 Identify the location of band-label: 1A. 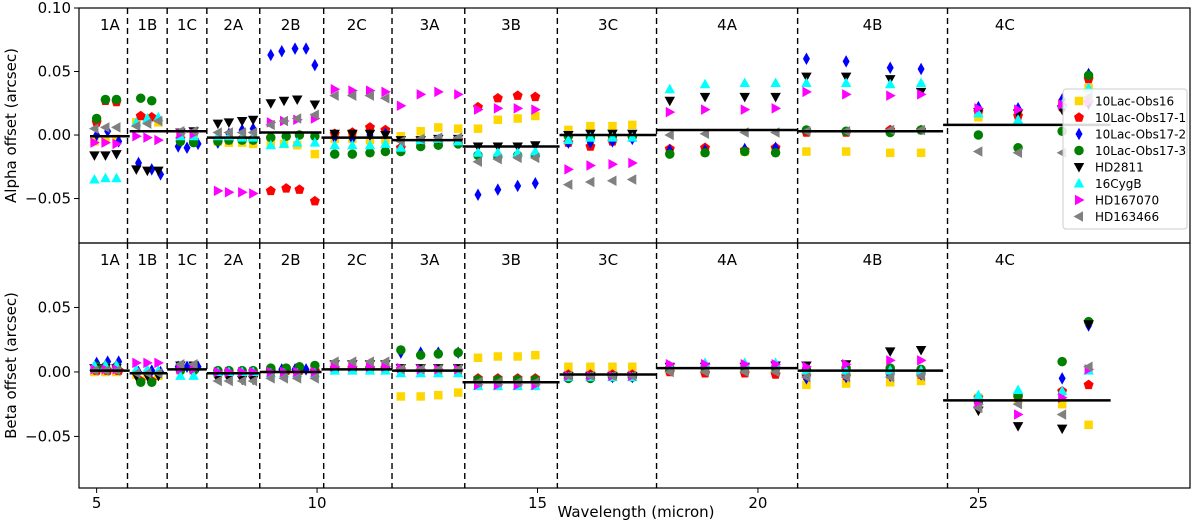
(110, 25).